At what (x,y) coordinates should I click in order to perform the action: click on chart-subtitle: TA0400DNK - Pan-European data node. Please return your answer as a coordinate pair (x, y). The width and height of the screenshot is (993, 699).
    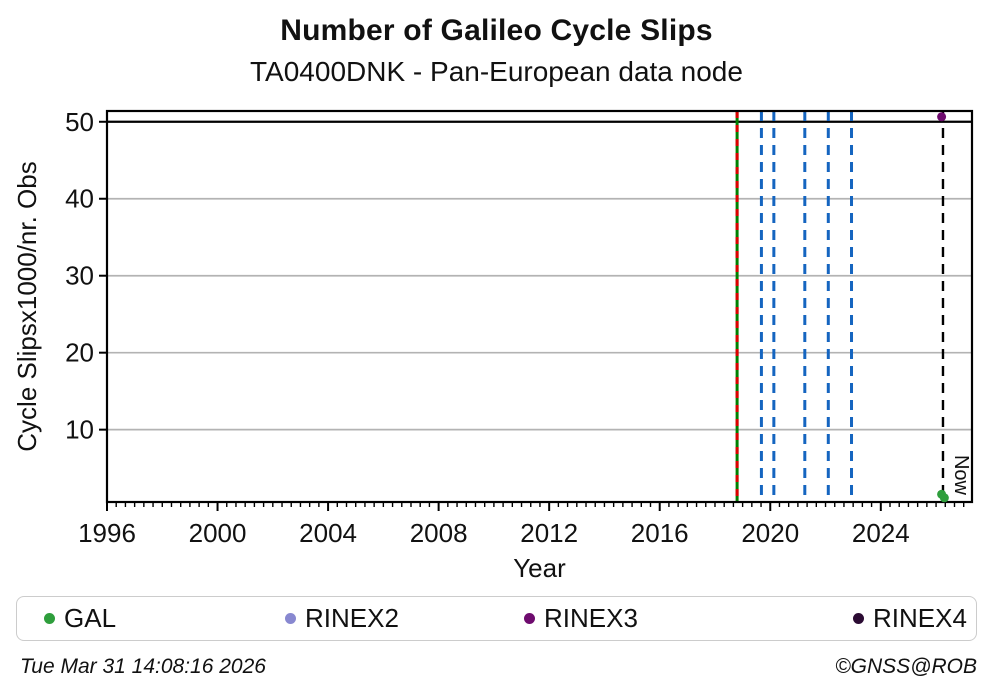
    Looking at the image, I should click on (496, 71).